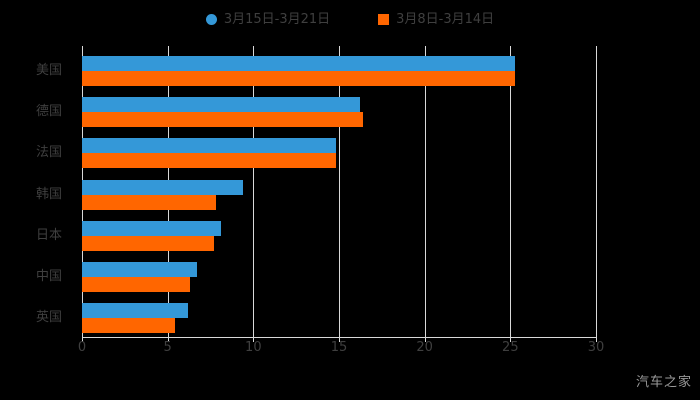 The width and height of the screenshot is (700, 400). I want to click on x-axis-label: 30, so click(596, 347).